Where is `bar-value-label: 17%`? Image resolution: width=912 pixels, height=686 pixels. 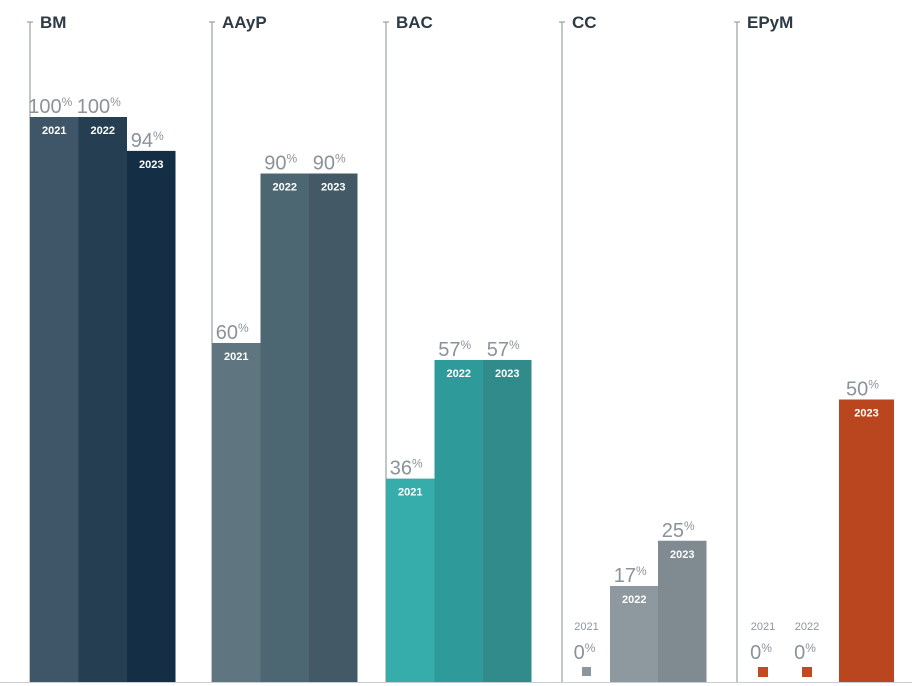
bar-value-label: 17% is located at coordinates (630, 575).